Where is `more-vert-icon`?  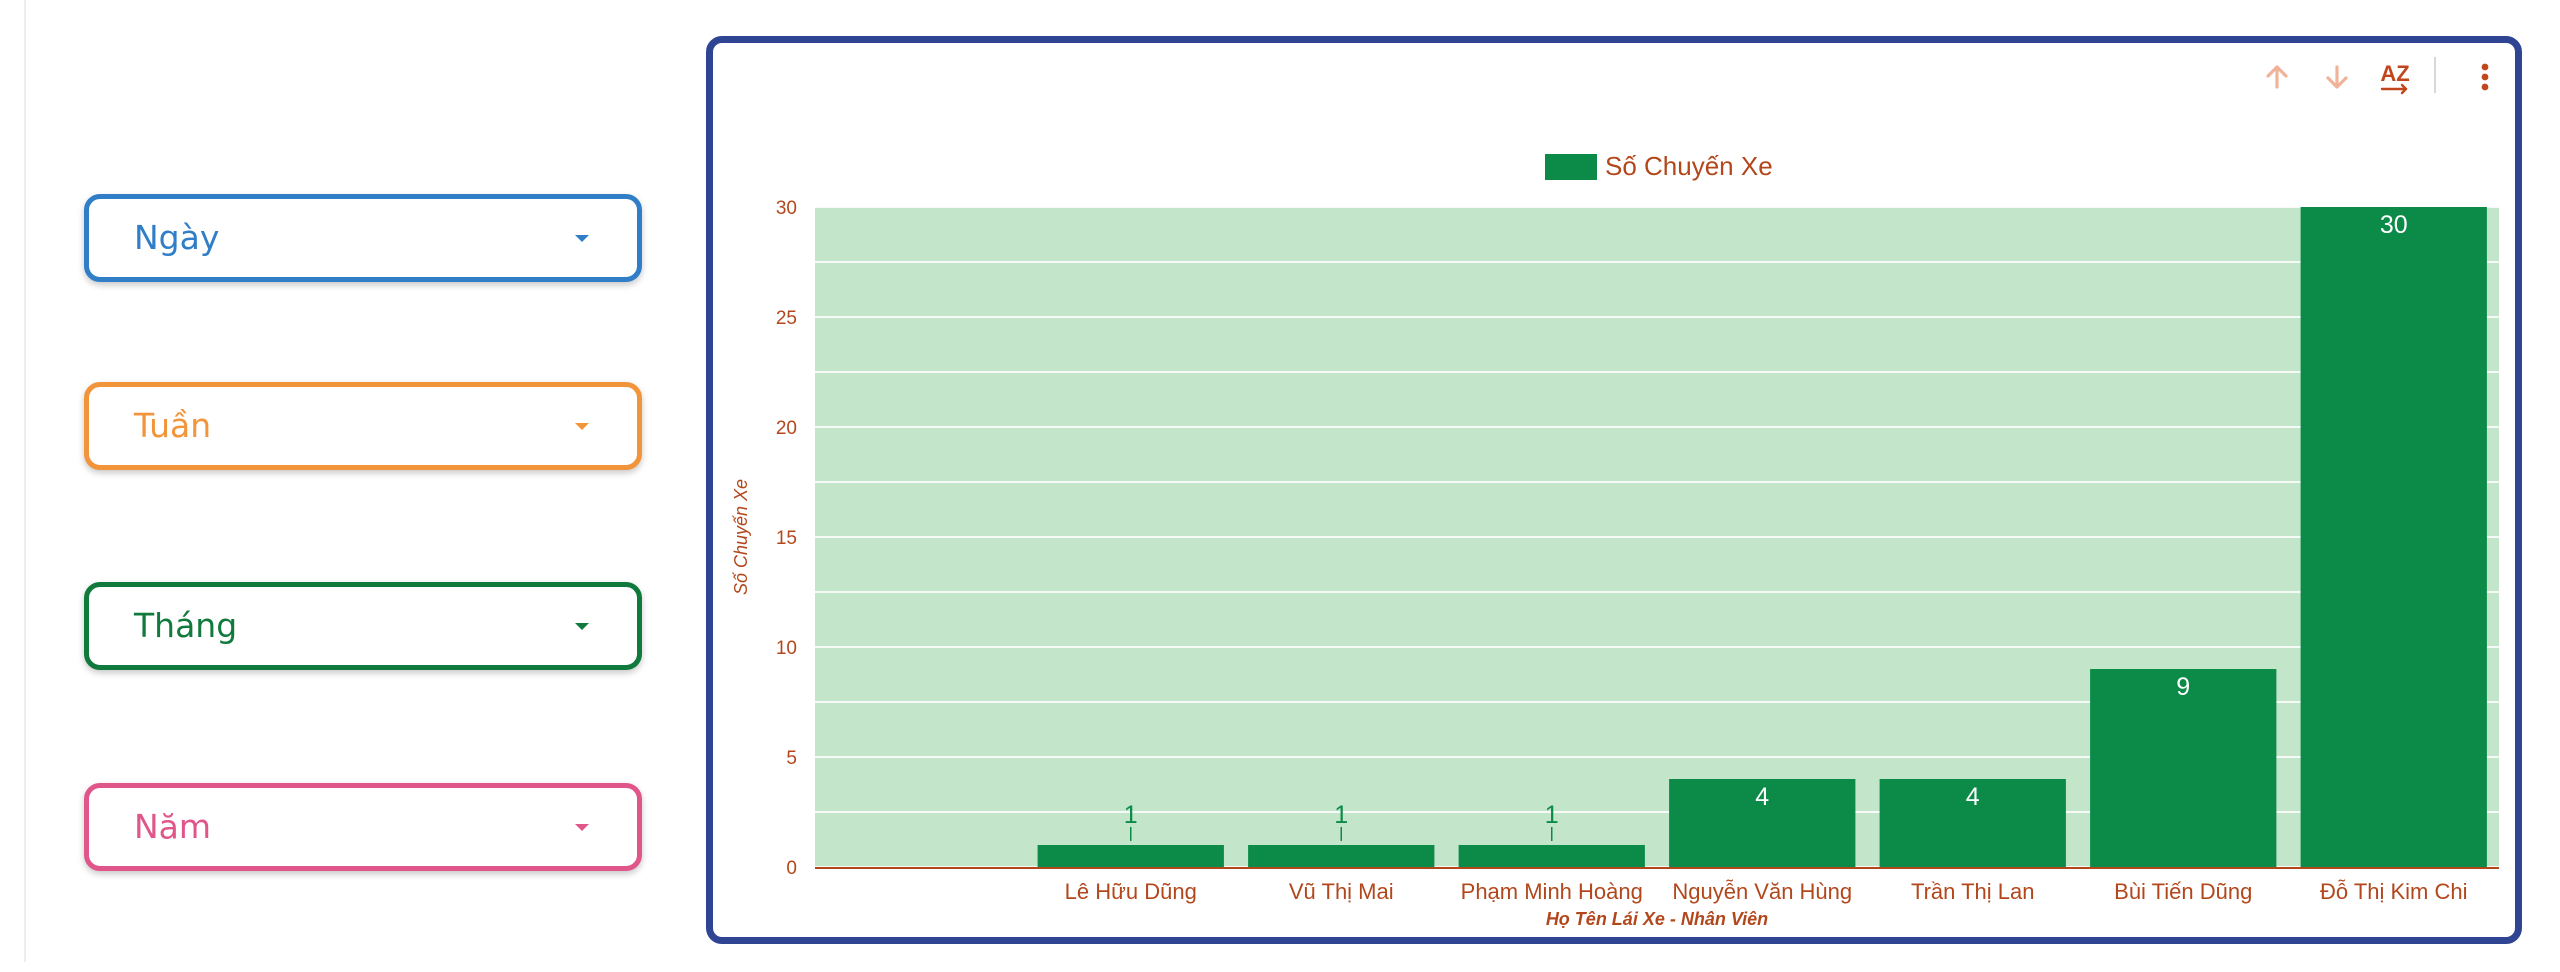 more-vert-icon is located at coordinates (2485, 77).